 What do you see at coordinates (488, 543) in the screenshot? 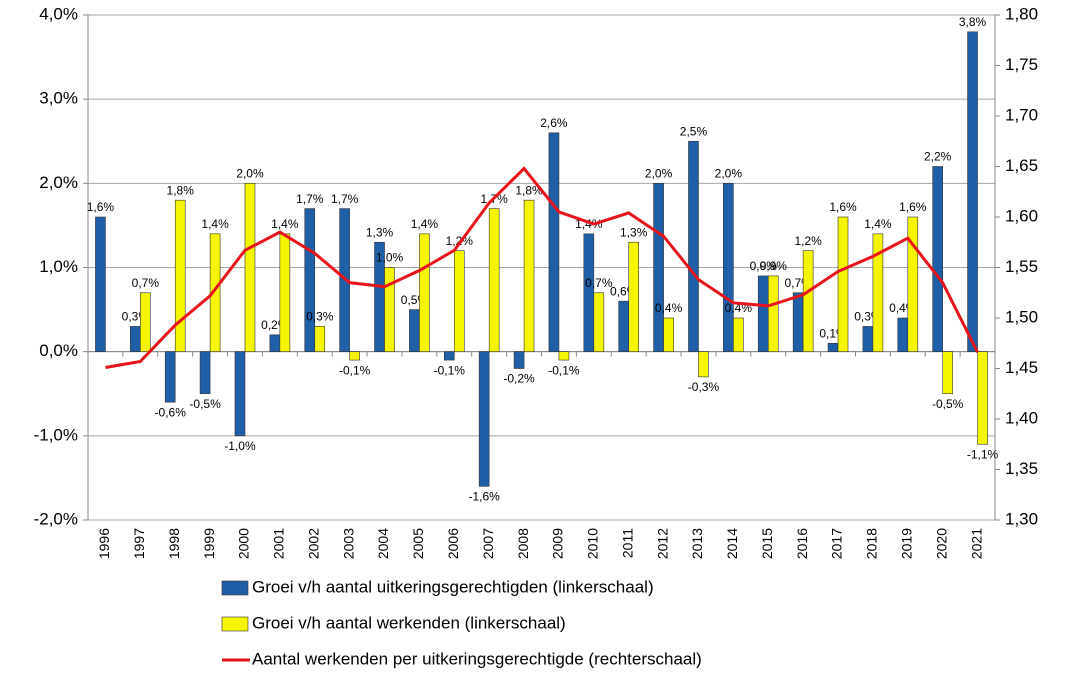
I see `x-tick-label: 2007` at bounding box center [488, 543].